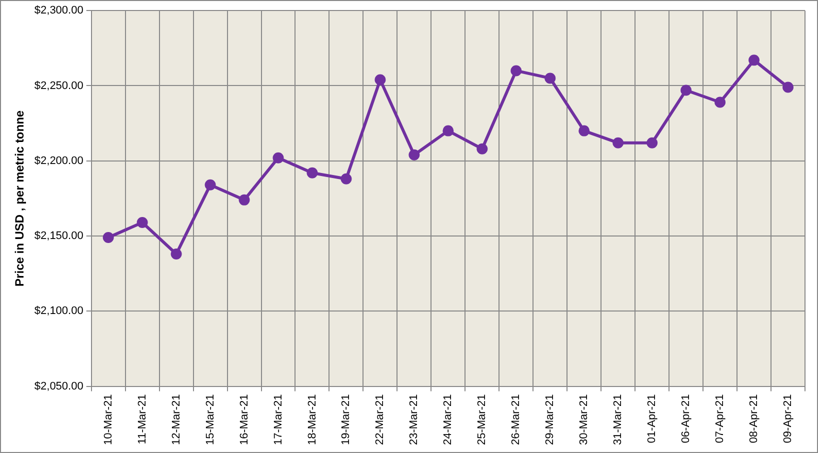 The image size is (818, 453). What do you see at coordinates (448, 420) in the screenshot?
I see `x-tick-label: 24-Mar-21` at bounding box center [448, 420].